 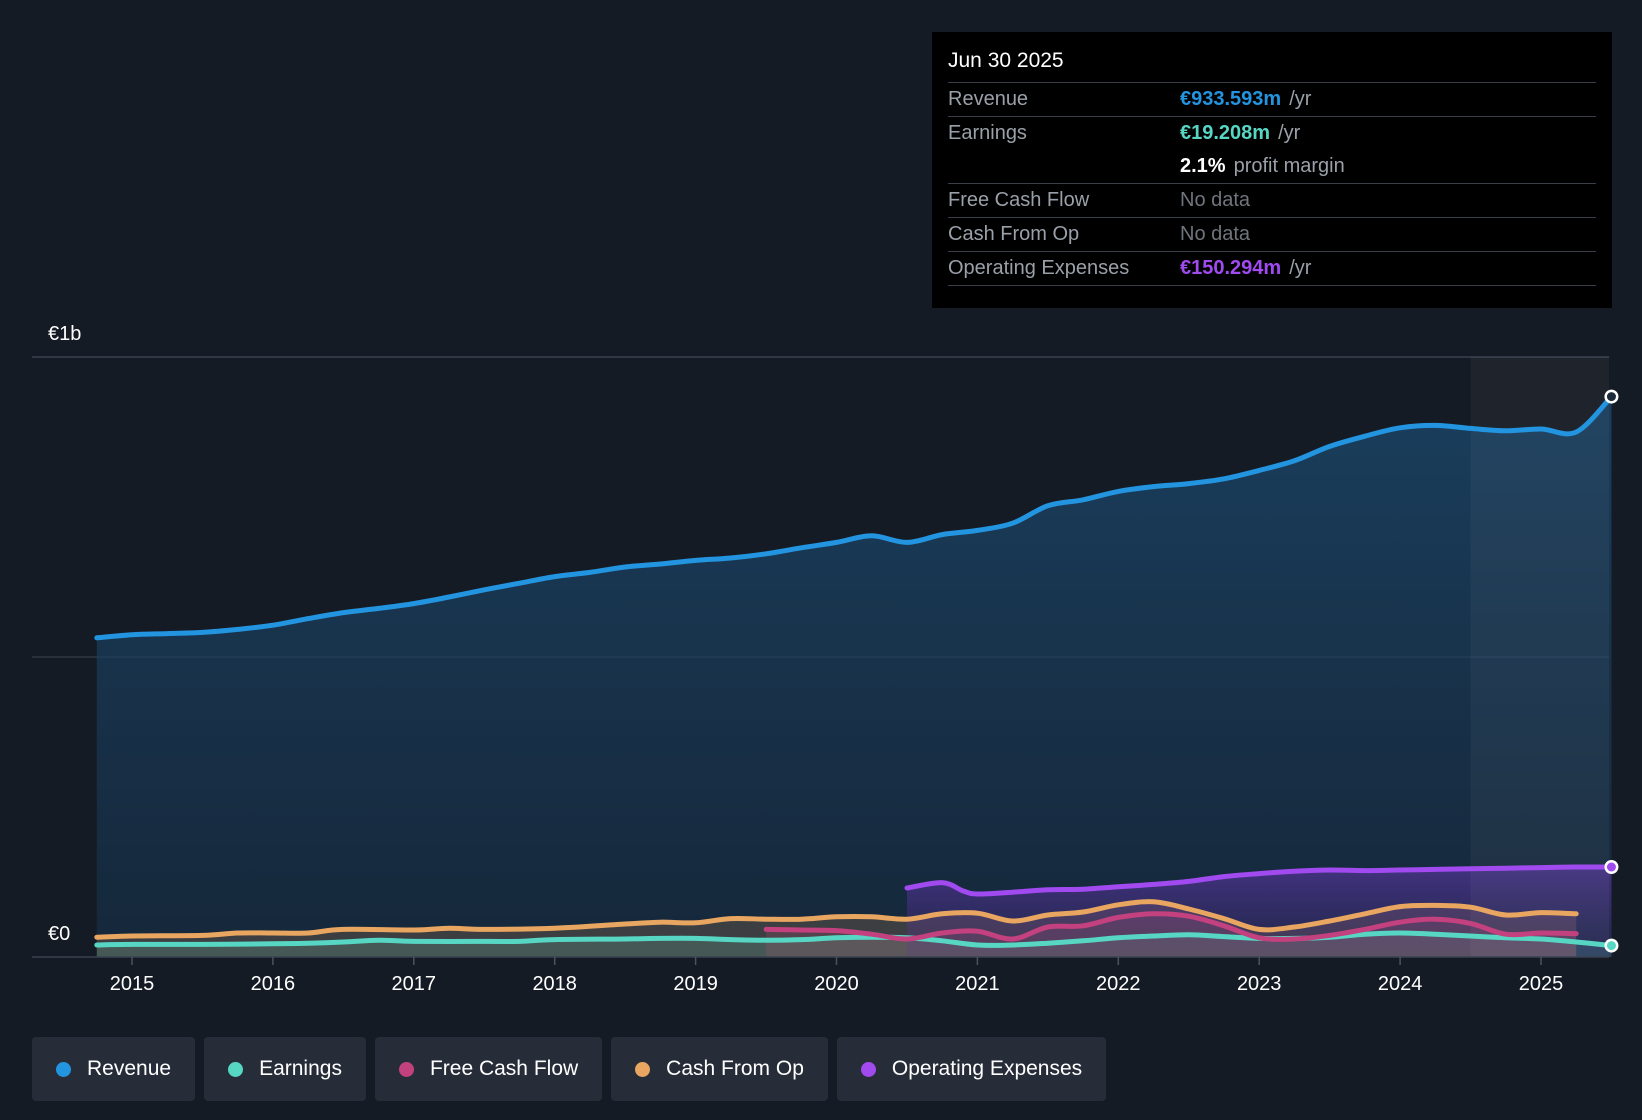 What do you see at coordinates (987, 133) in the screenshot?
I see `tooltip-earnings-label: Earnings` at bounding box center [987, 133].